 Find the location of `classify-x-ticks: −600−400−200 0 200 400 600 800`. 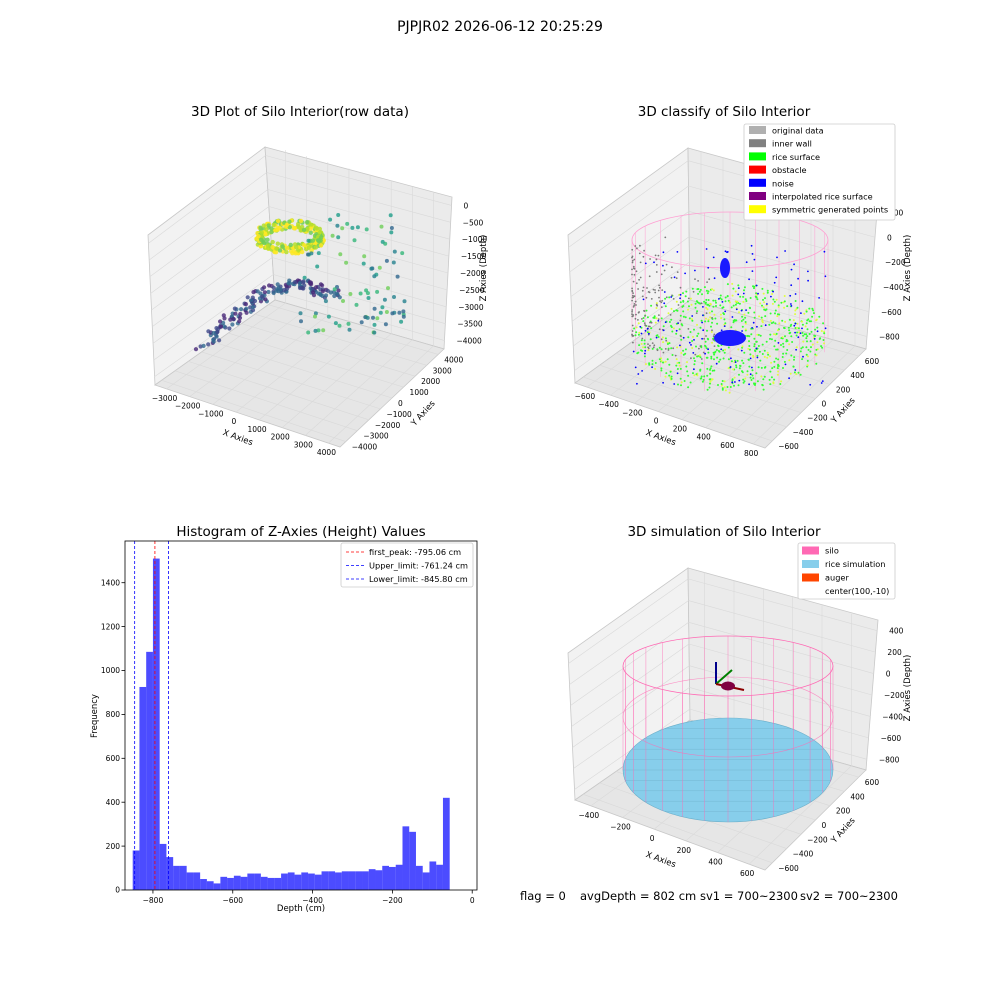

classify-x-ticks: −600−400−200 0 200 400 600 800 is located at coordinates (667, 425).